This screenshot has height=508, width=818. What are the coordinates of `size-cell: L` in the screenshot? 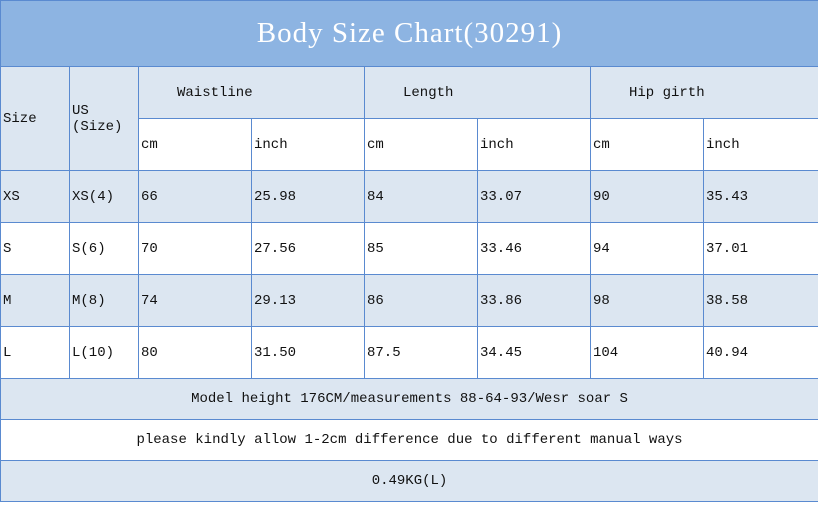 It's located at (35, 352).